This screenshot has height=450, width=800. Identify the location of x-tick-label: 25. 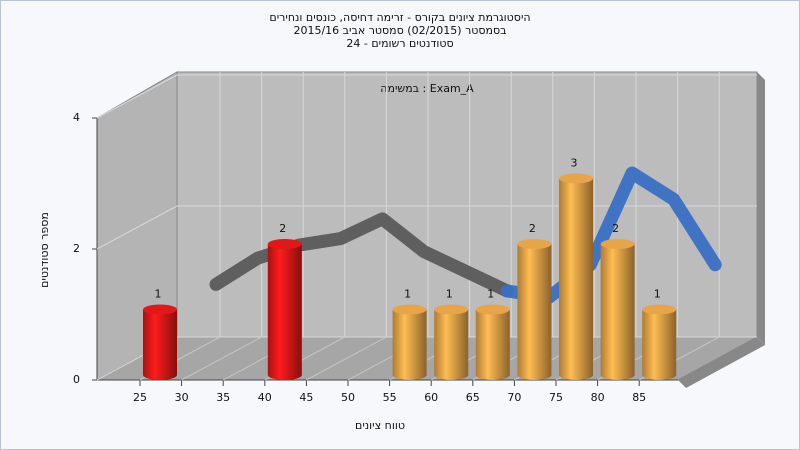
(140, 397).